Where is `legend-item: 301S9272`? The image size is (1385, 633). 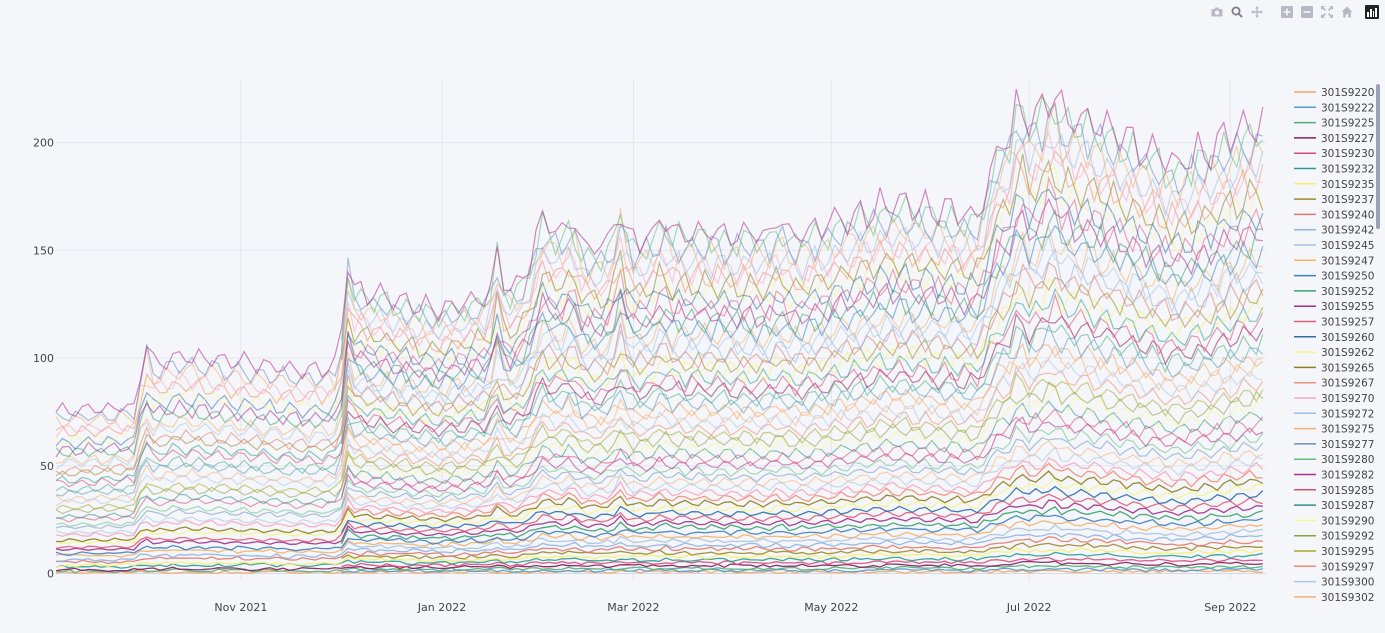
legend-item: 301S9272 is located at coordinates (1334, 414).